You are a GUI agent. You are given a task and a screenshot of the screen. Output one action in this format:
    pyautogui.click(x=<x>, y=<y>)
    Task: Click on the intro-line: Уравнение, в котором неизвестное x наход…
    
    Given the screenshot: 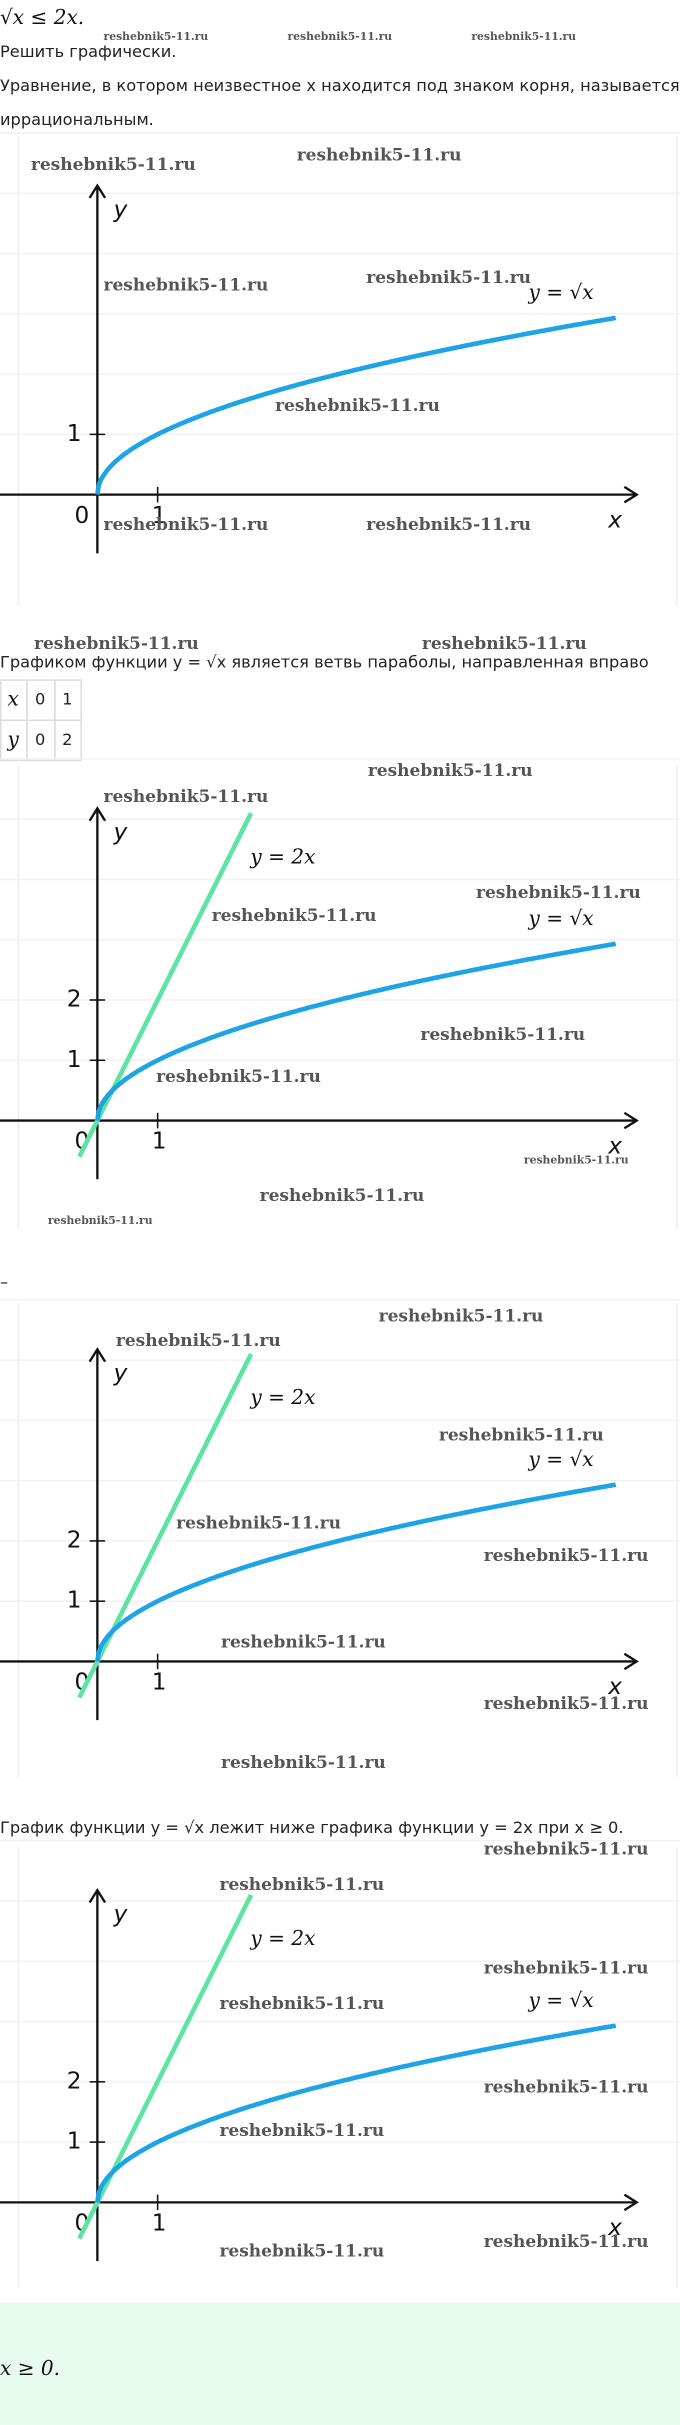 What is the action you would take?
    pyautogui.click(x=340, y=85)
    